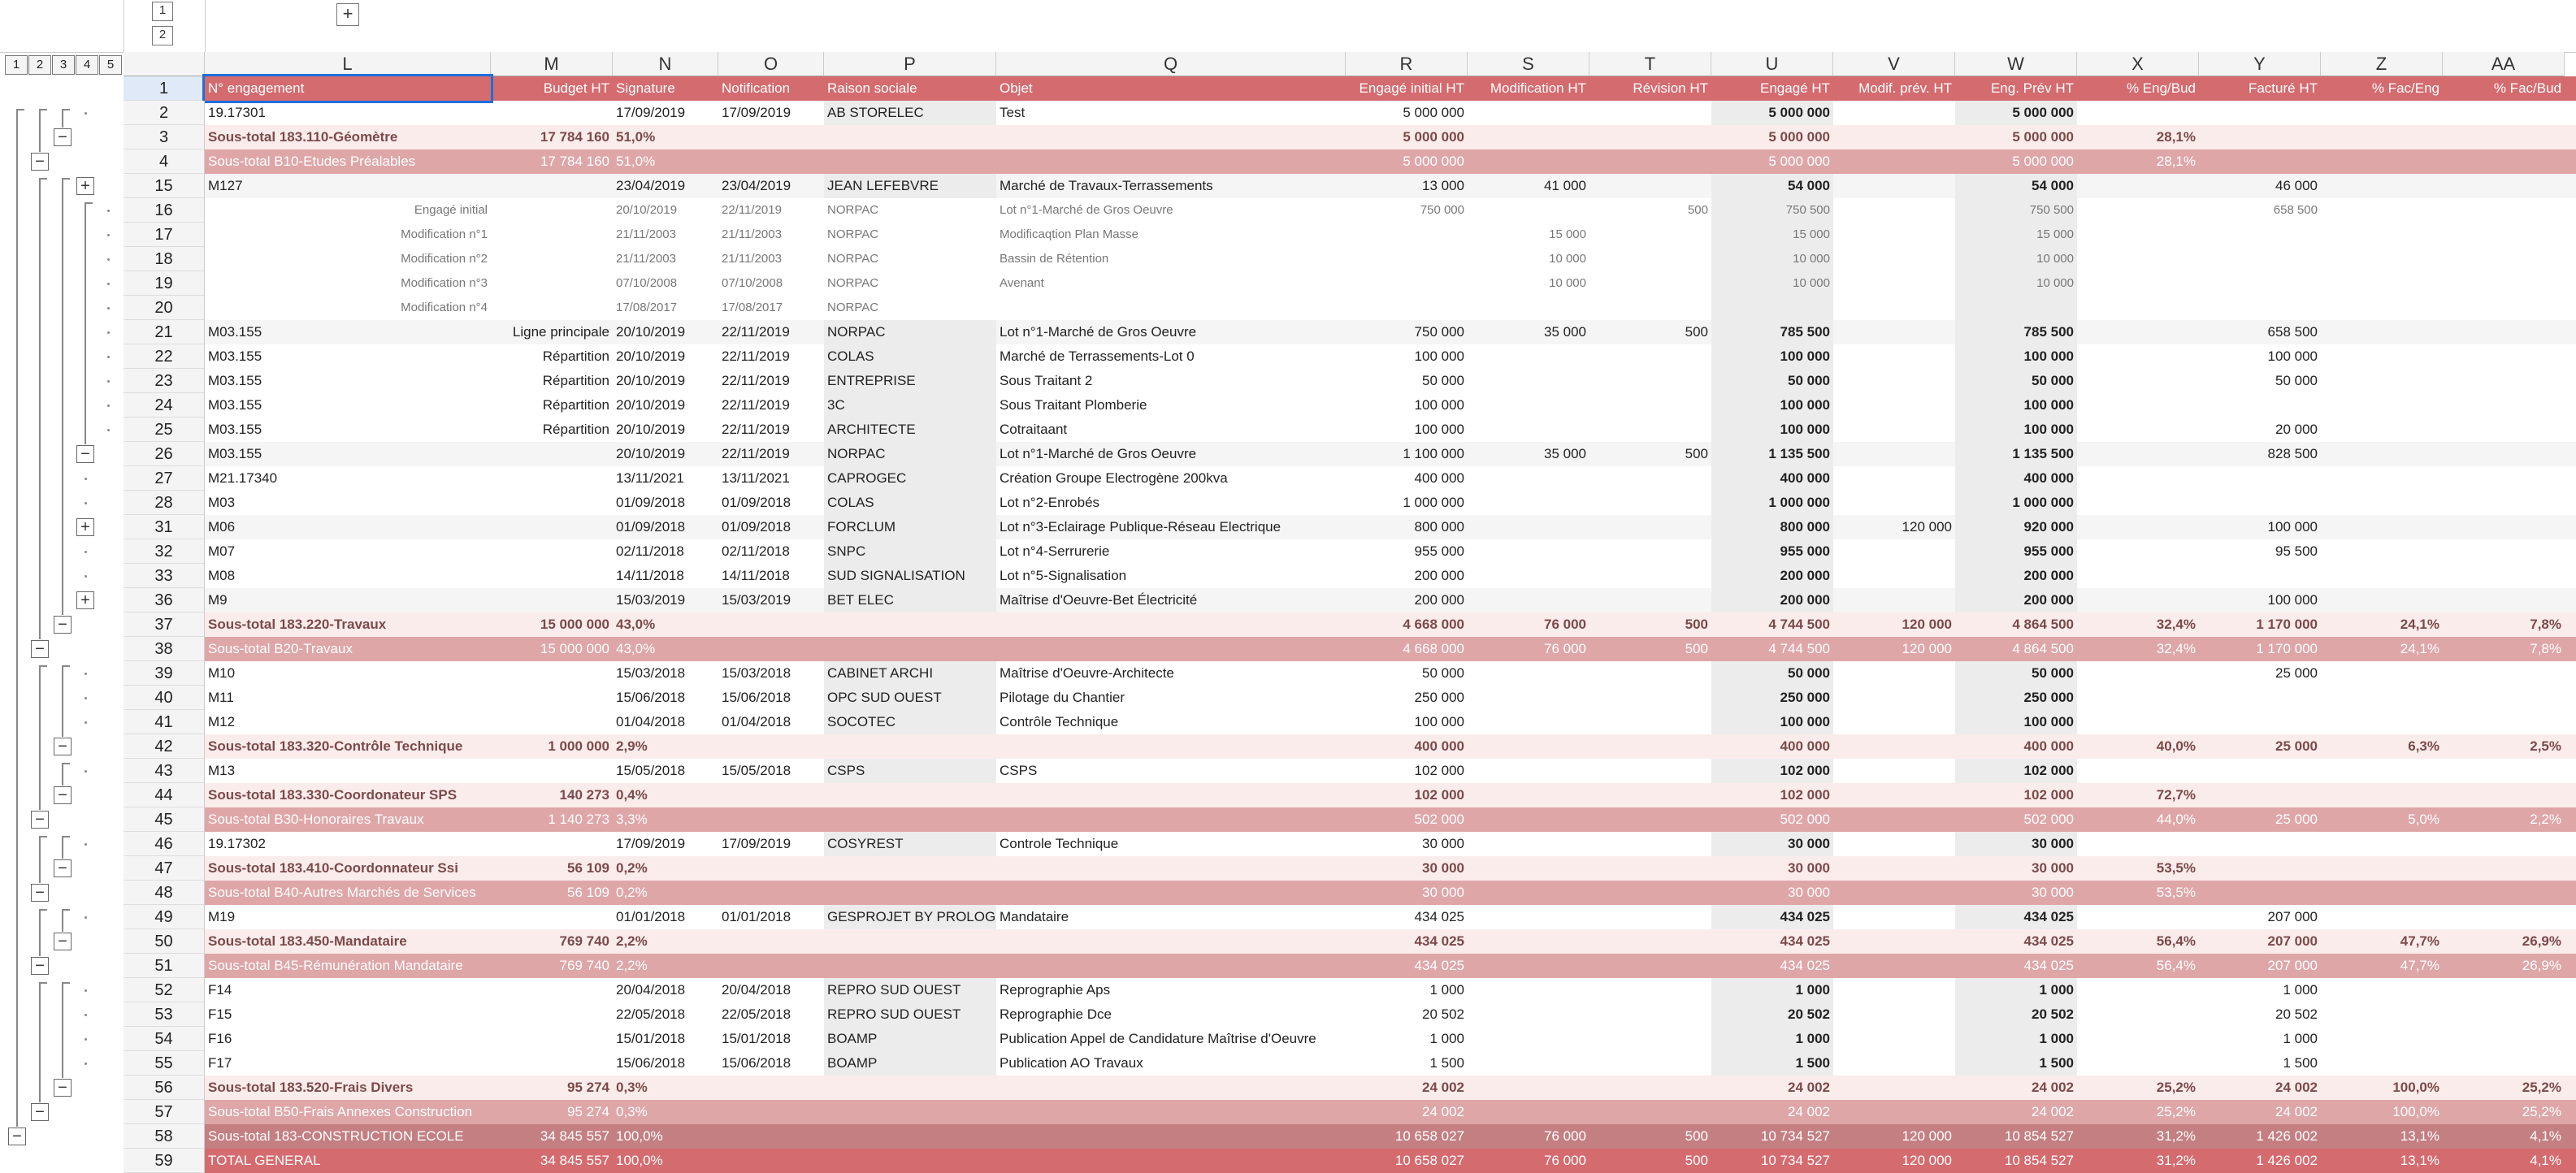 The width and height of the screenshot is (2576, 1173). What do you see at coordinates (575, 356) in the screenshot?
I see `cell-M: Répartition` at bounding box center [575, 356].